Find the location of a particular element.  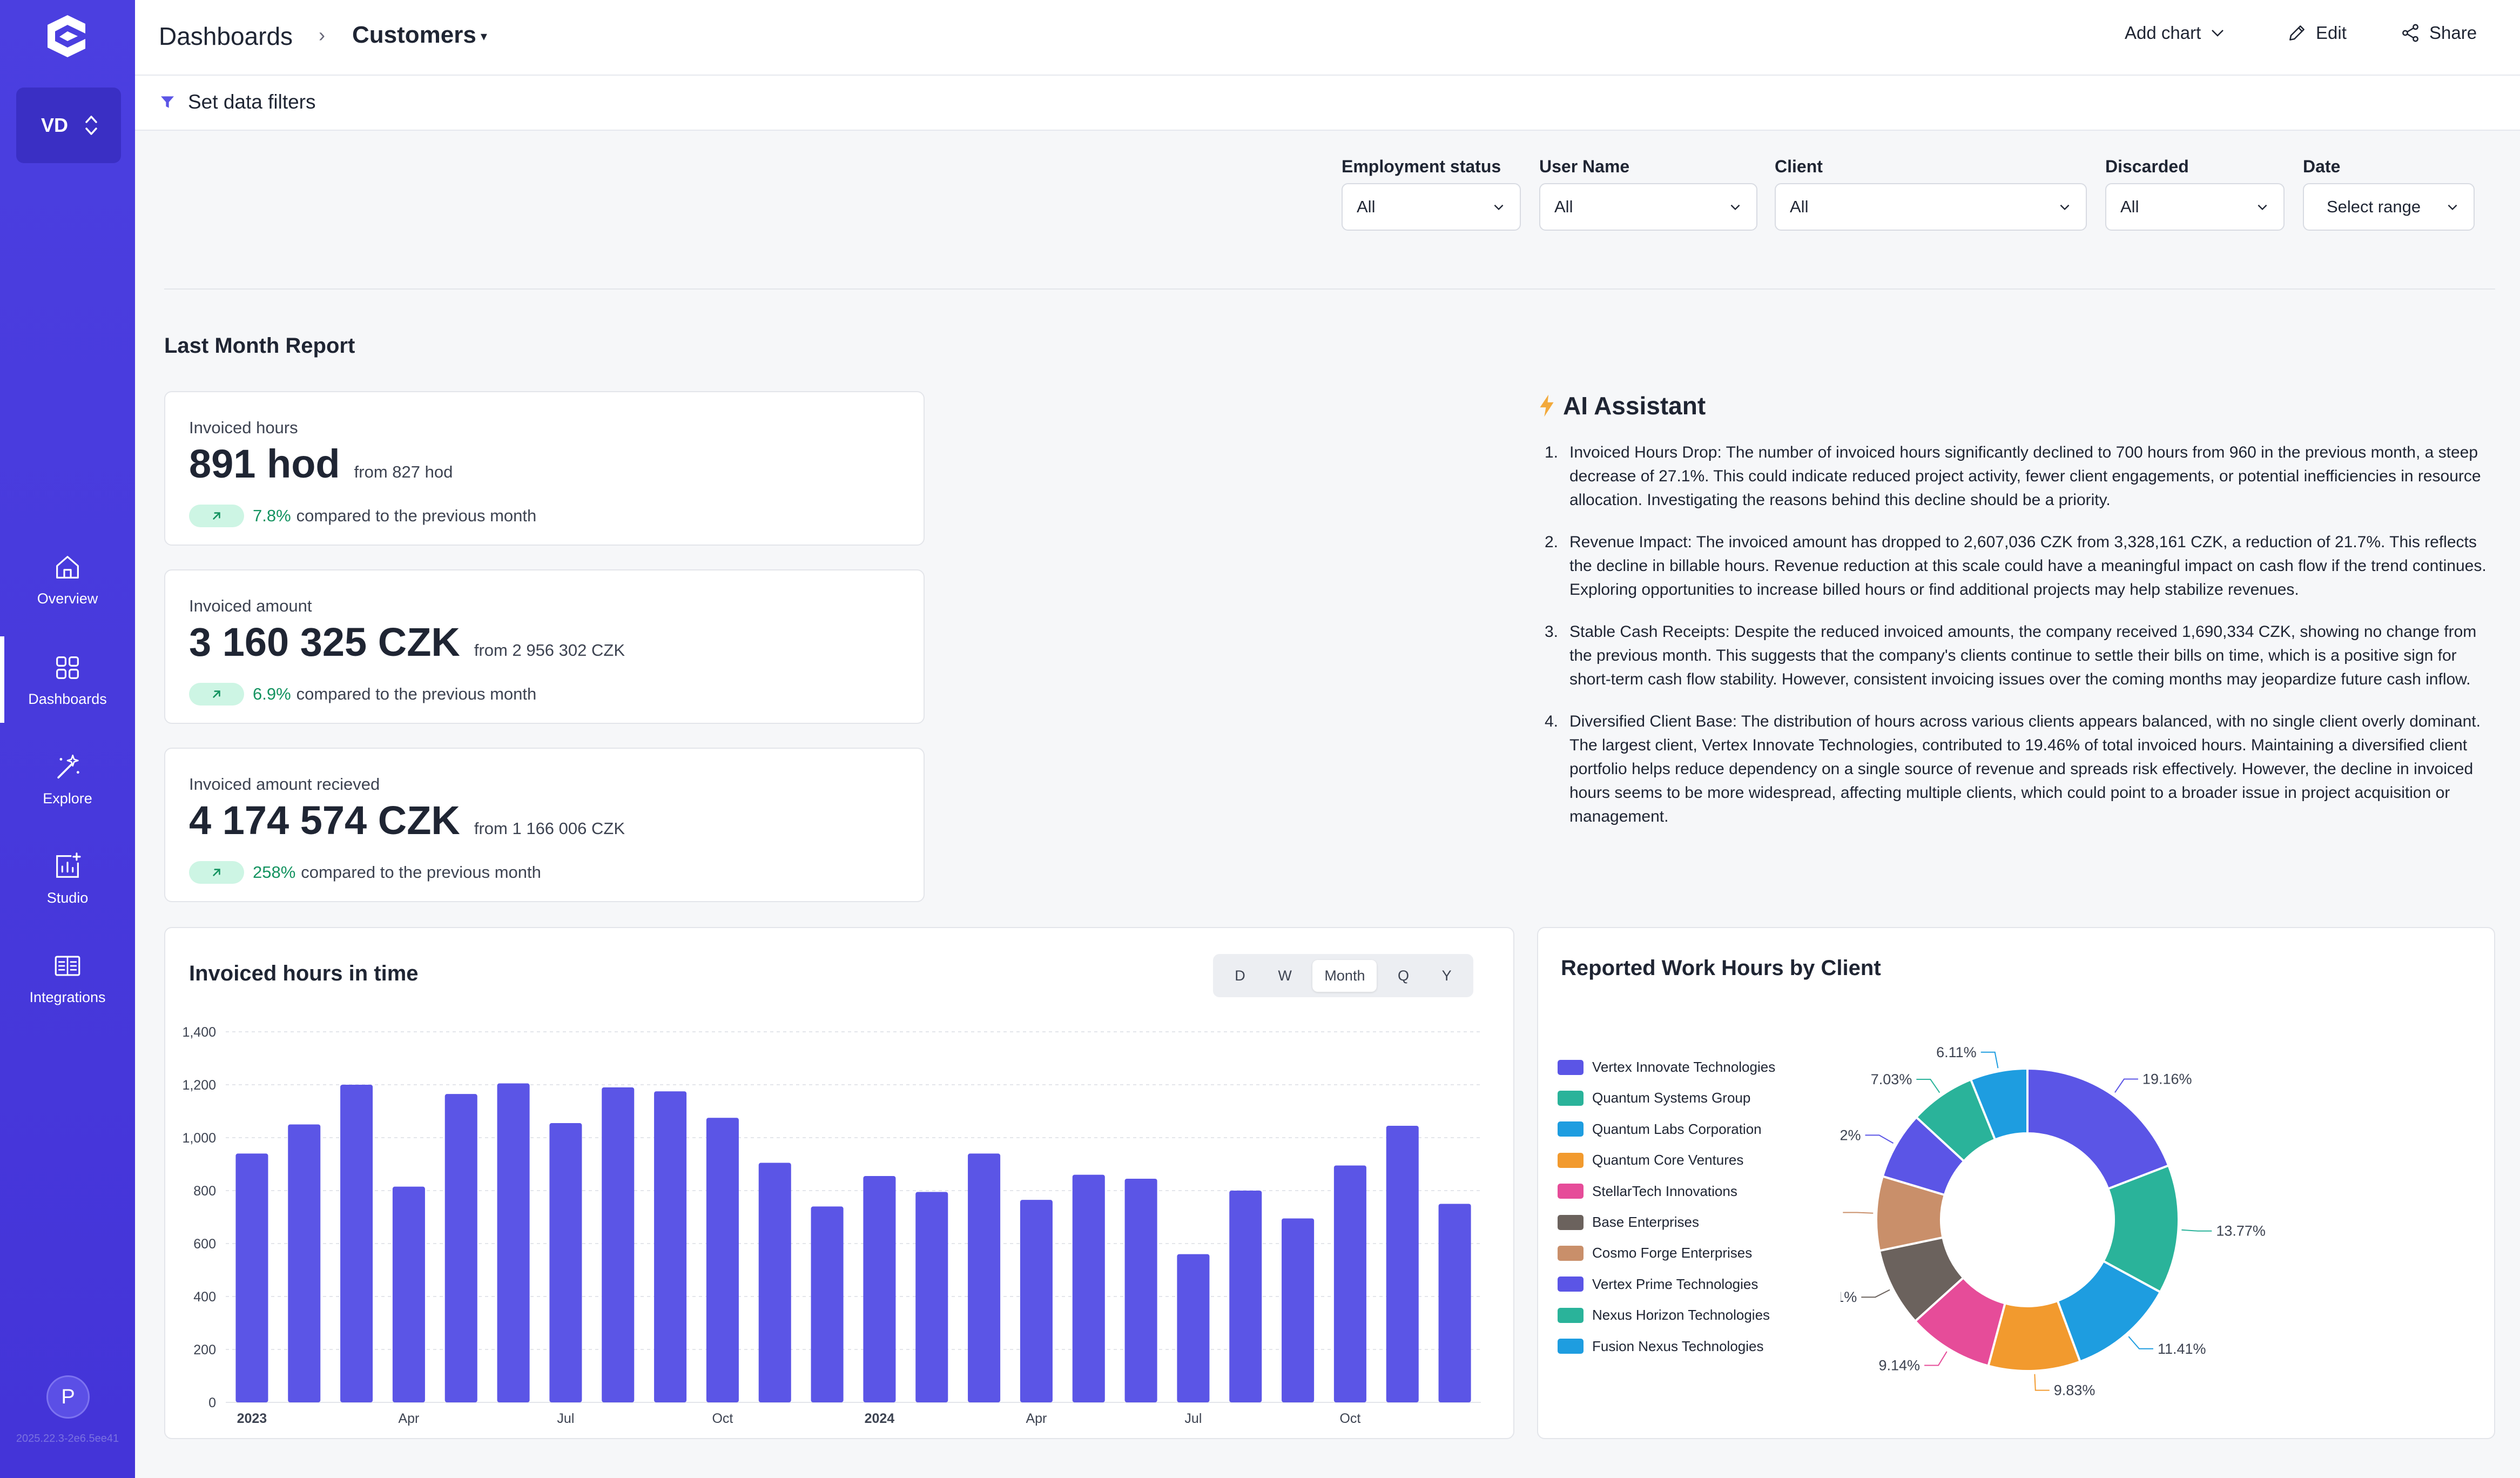

granularity-toggle: D W Month Q Y is located at coordinates (1343, 976).